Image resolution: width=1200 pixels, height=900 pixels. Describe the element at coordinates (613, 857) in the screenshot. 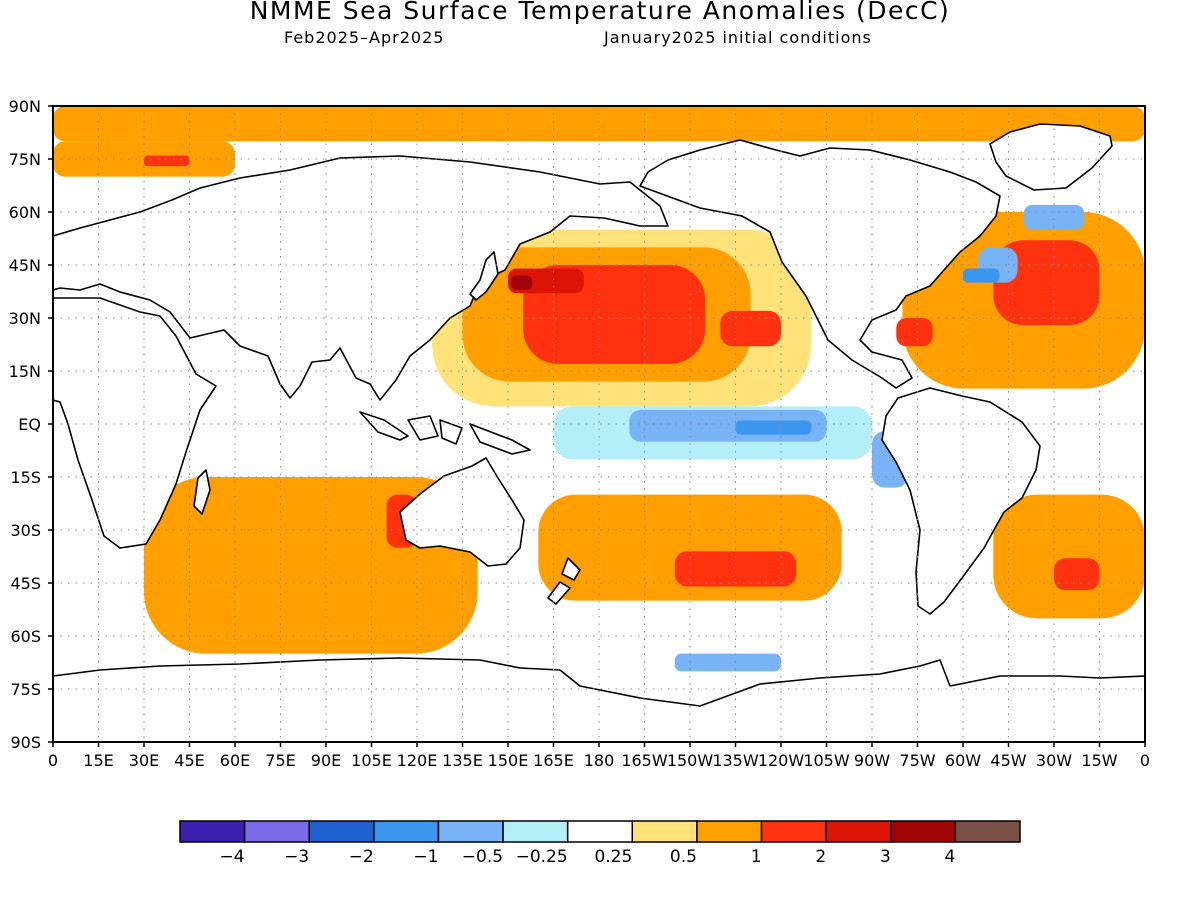

I see `colorbar-label: 0.25` at that location.